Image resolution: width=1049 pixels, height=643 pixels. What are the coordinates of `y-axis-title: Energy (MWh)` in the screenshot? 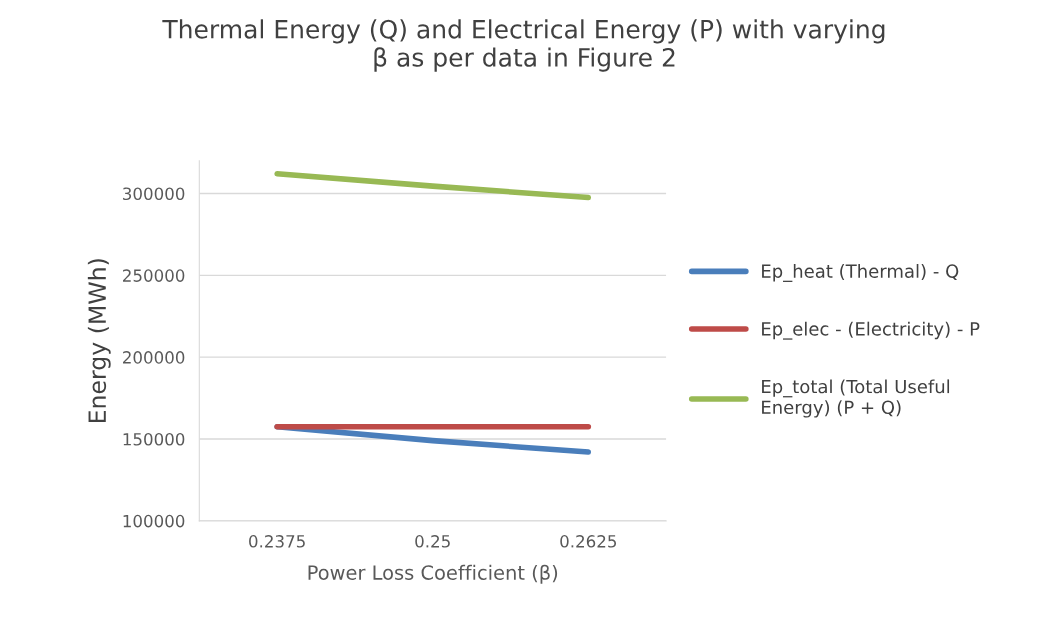 It's located at (99, 341).